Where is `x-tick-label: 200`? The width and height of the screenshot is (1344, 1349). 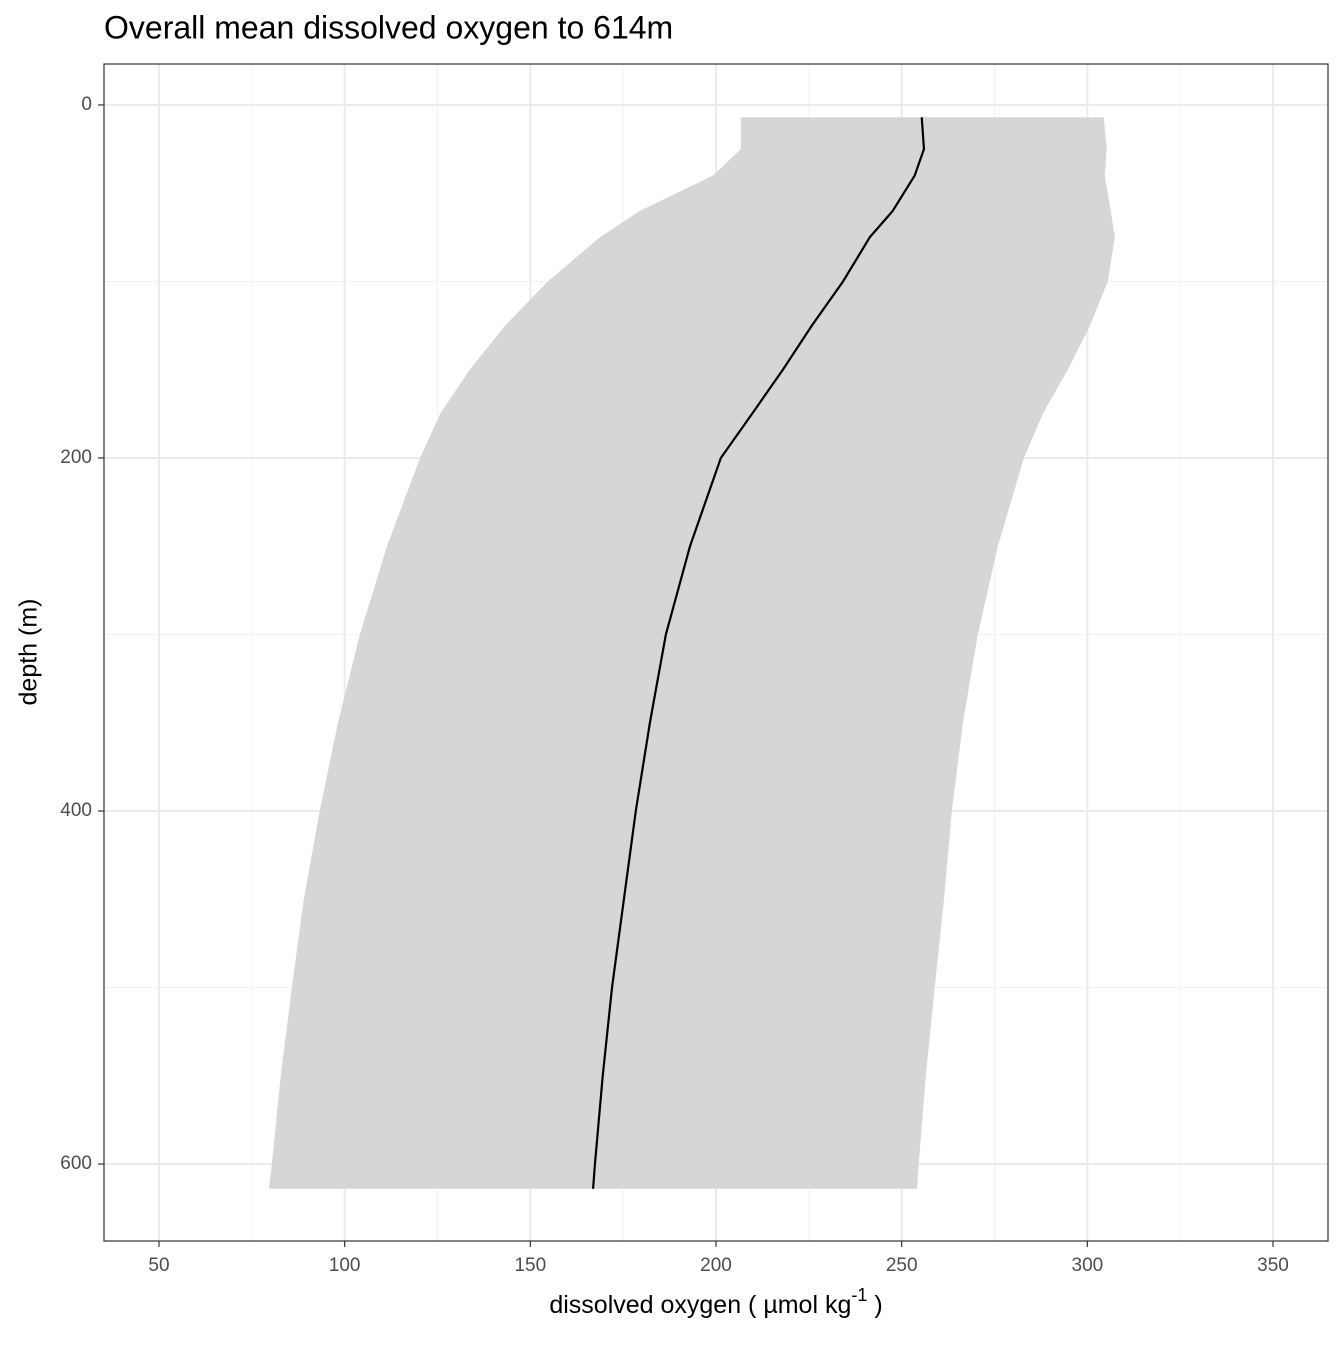
x-tick-label: 200 is located at coordinates (716, 1265).